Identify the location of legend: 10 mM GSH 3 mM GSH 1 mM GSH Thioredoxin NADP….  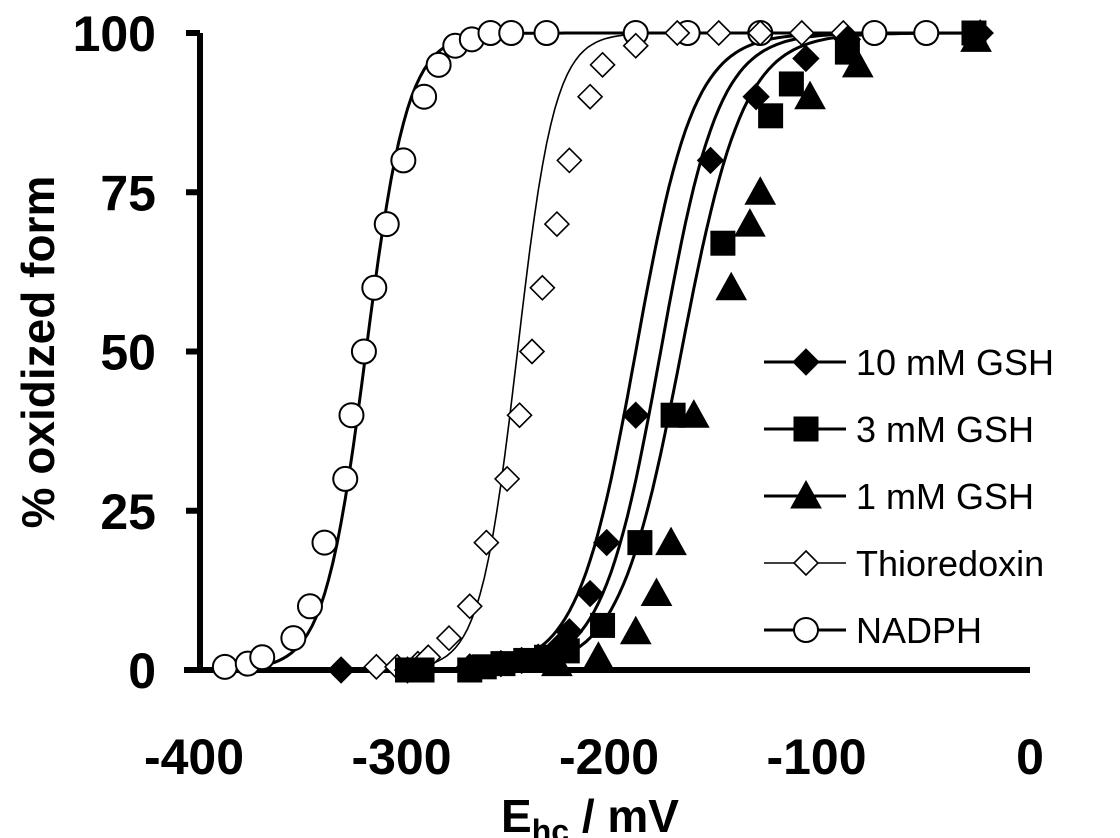
(909, 496).